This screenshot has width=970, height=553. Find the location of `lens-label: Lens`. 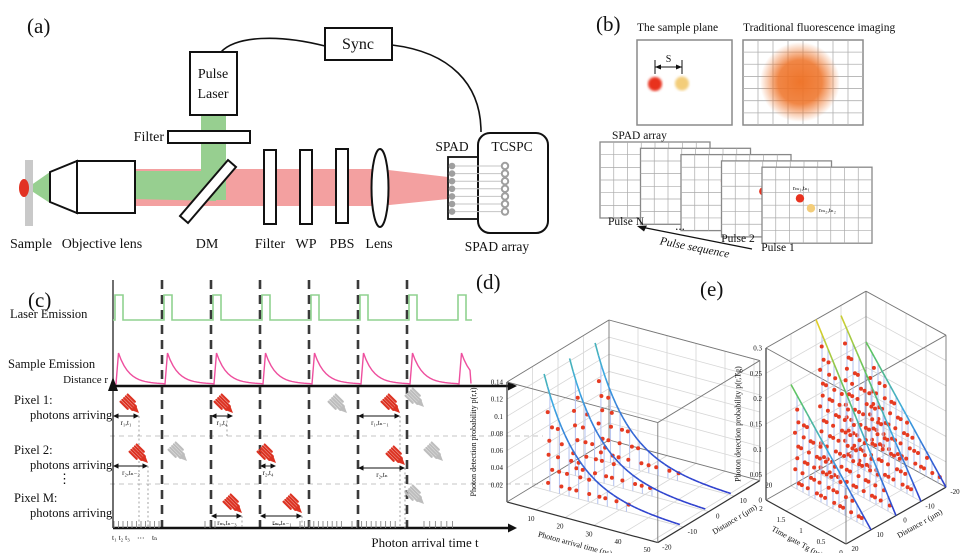

lens-label: Lens is located at coordinates (378, 244).